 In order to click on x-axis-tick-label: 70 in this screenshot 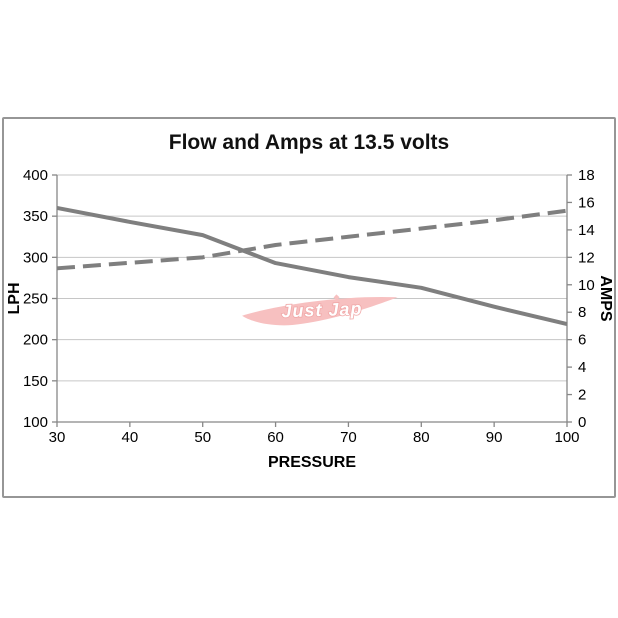, I will do `click(348, 437)`.